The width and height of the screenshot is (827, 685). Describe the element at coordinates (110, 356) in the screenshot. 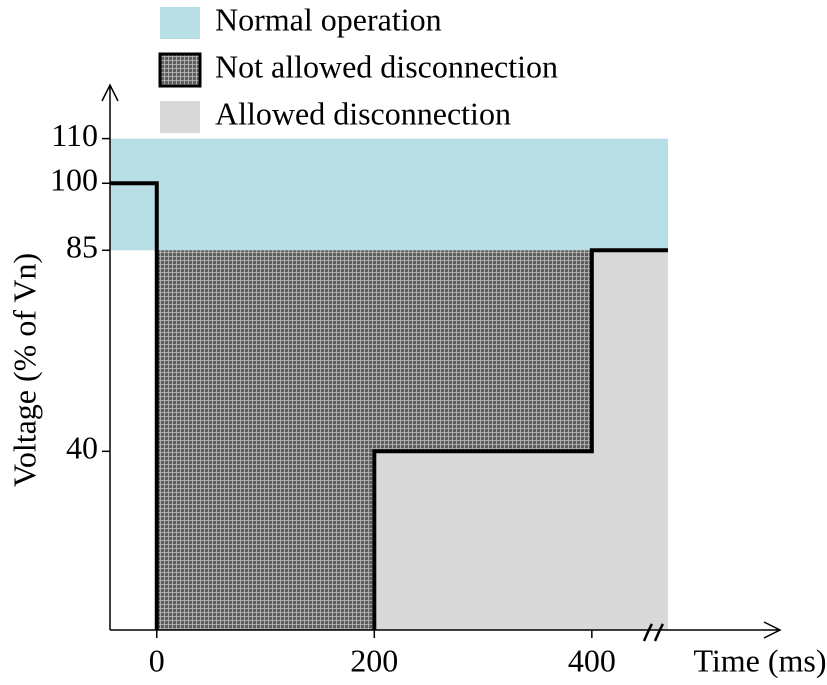

I see `y-axis` at that location.